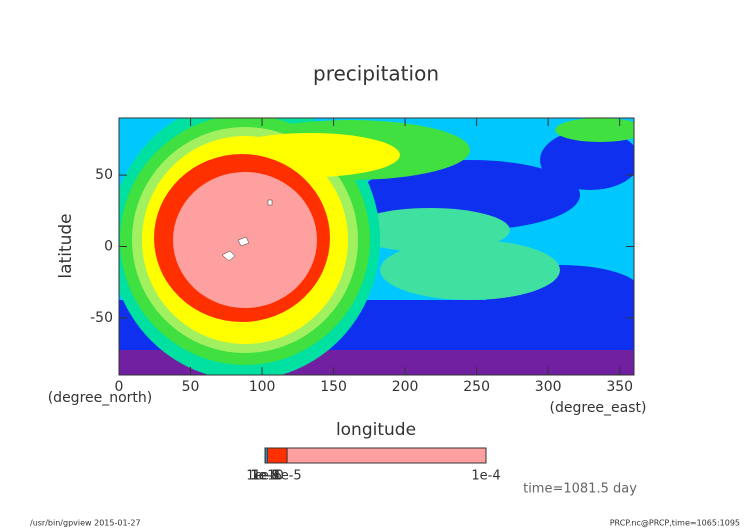 Image resolution: width=752 pixels, height=532 pixels. I want to click on x-tick-label: 300, so click(548, 387).